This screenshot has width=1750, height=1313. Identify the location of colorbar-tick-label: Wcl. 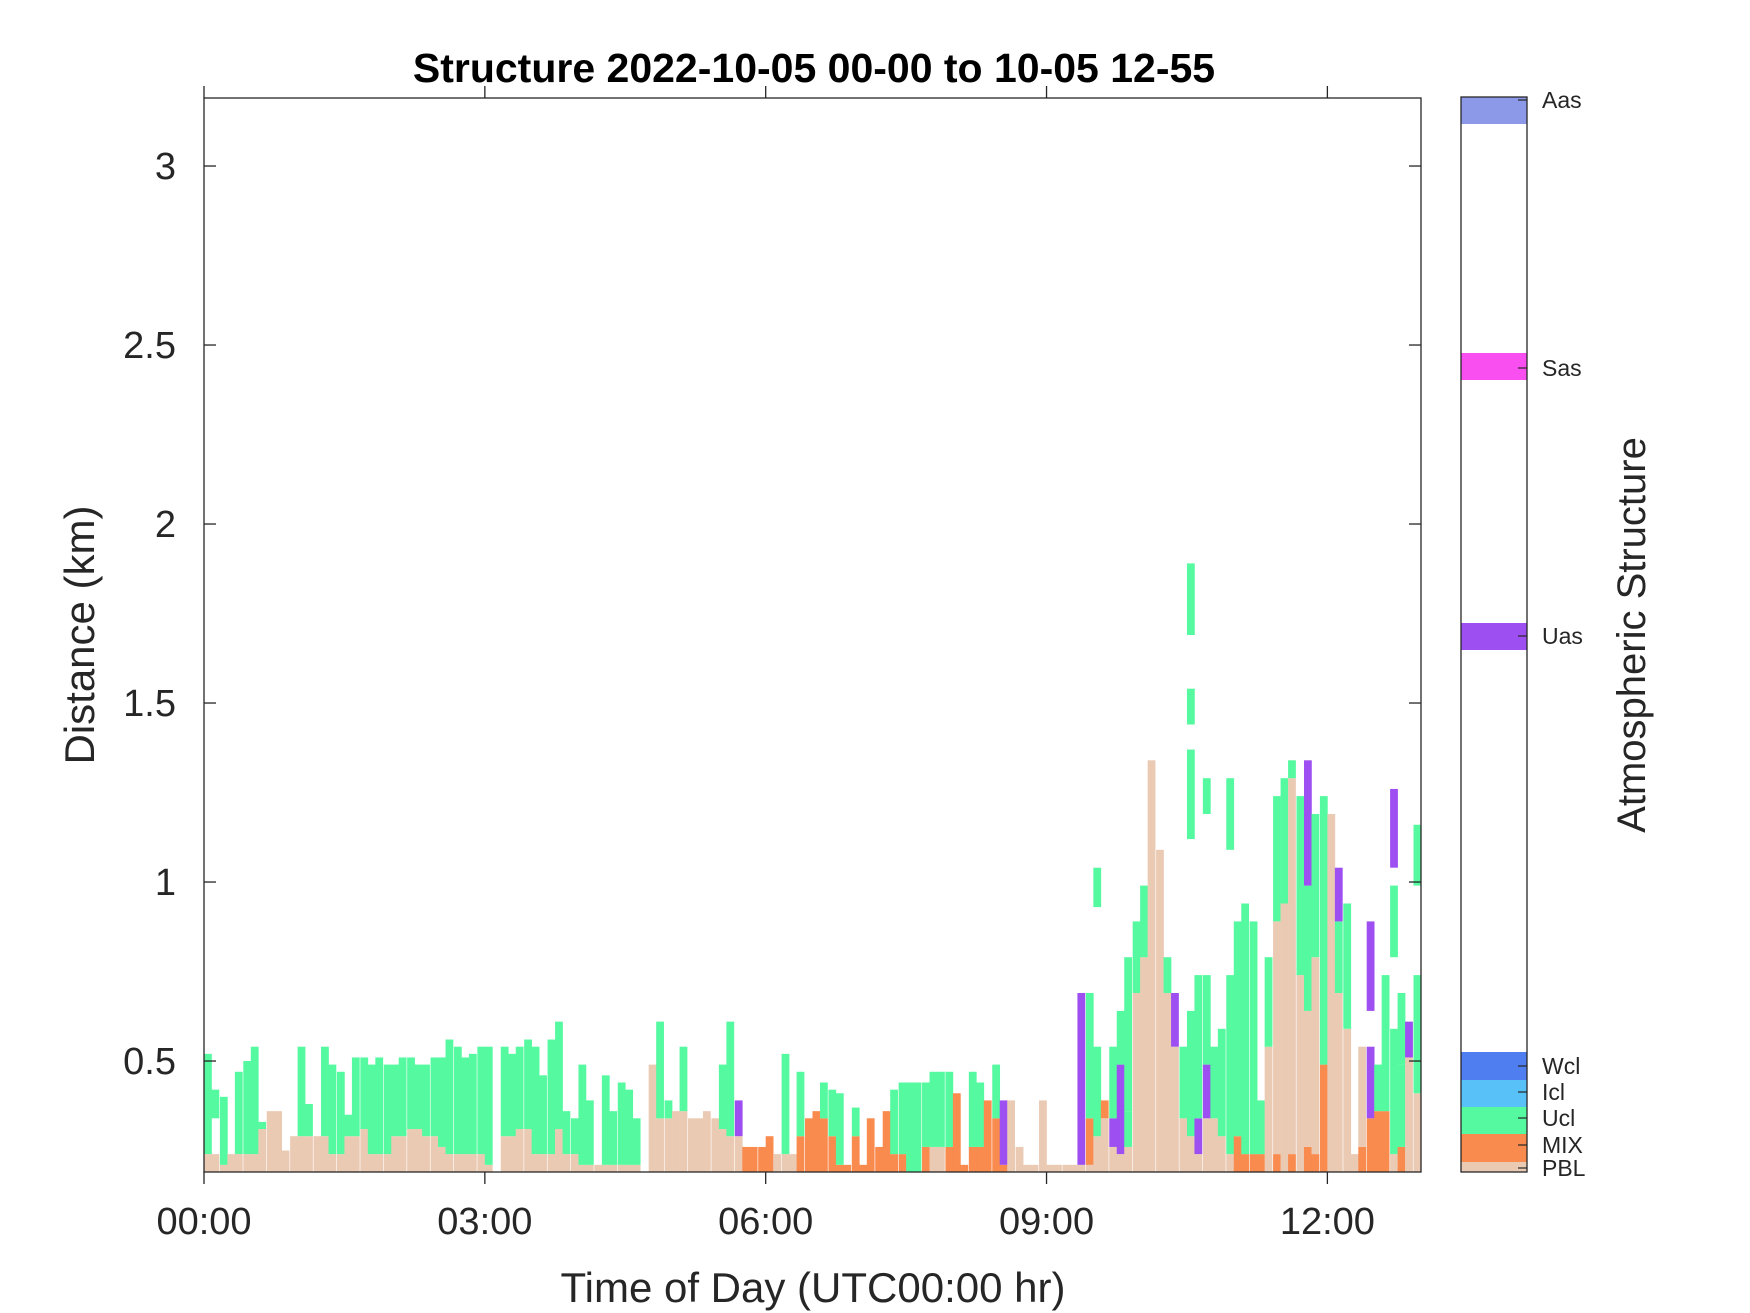
(1561, 1066).